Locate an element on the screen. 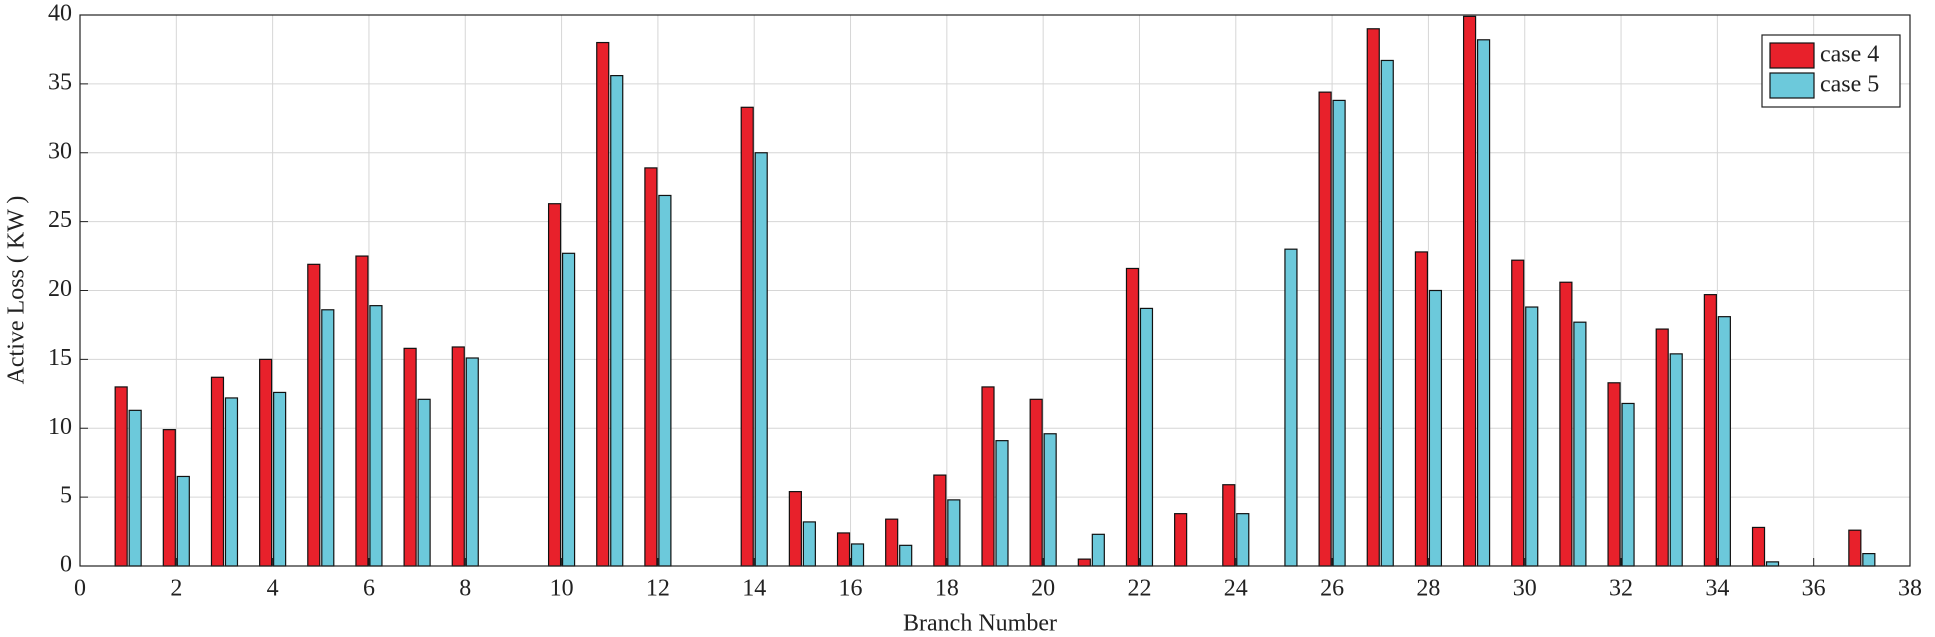 The image size is (1935, 637). x-tick-label: 0 is located at coordinates (80, 589).